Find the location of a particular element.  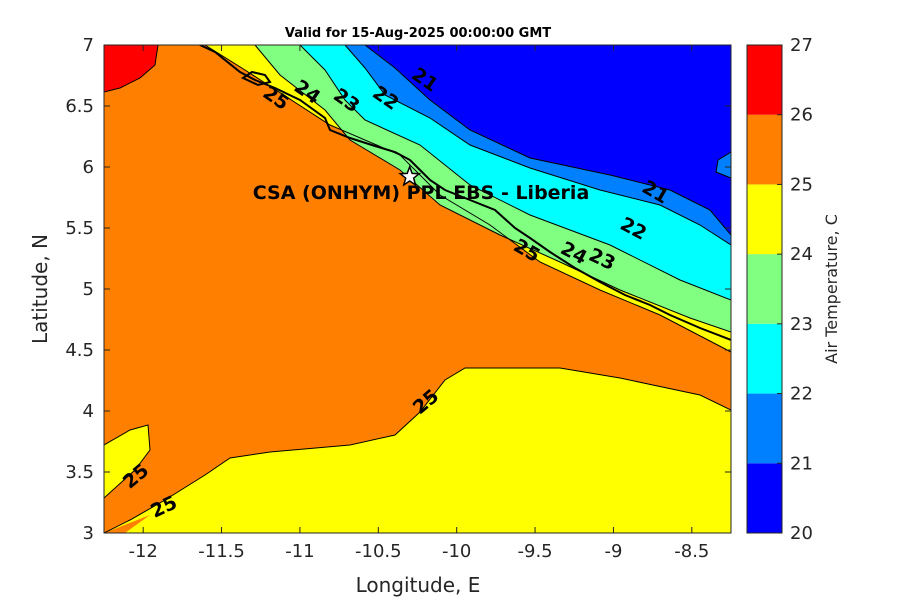

x-tick-label: -9.5 is located at coordinates (535, 551).